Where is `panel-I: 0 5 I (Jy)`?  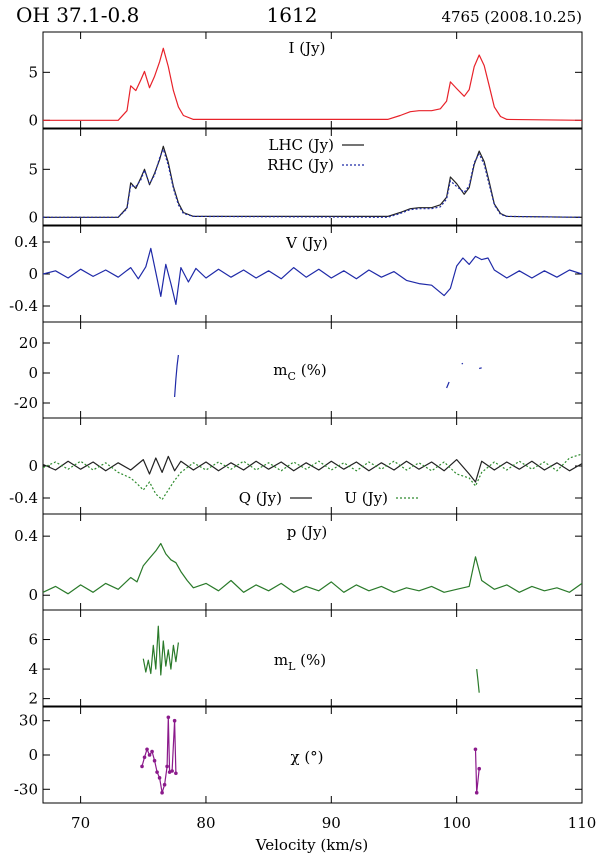 panel-I: 0 5 I (Jy) is located at coordinates (305, 80).